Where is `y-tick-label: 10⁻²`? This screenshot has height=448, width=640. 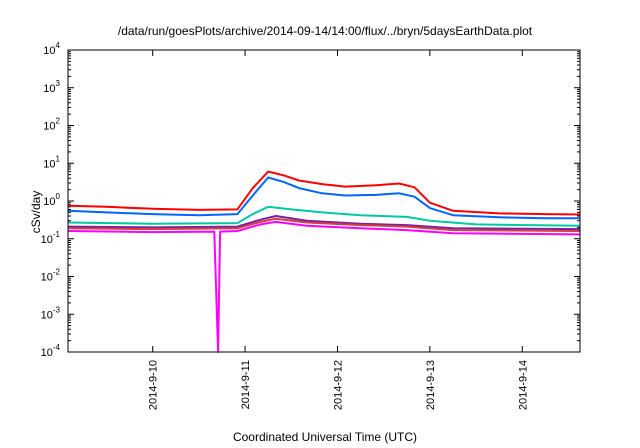
y-tick-label: 10⁻² is located at coordinates (51, 276).